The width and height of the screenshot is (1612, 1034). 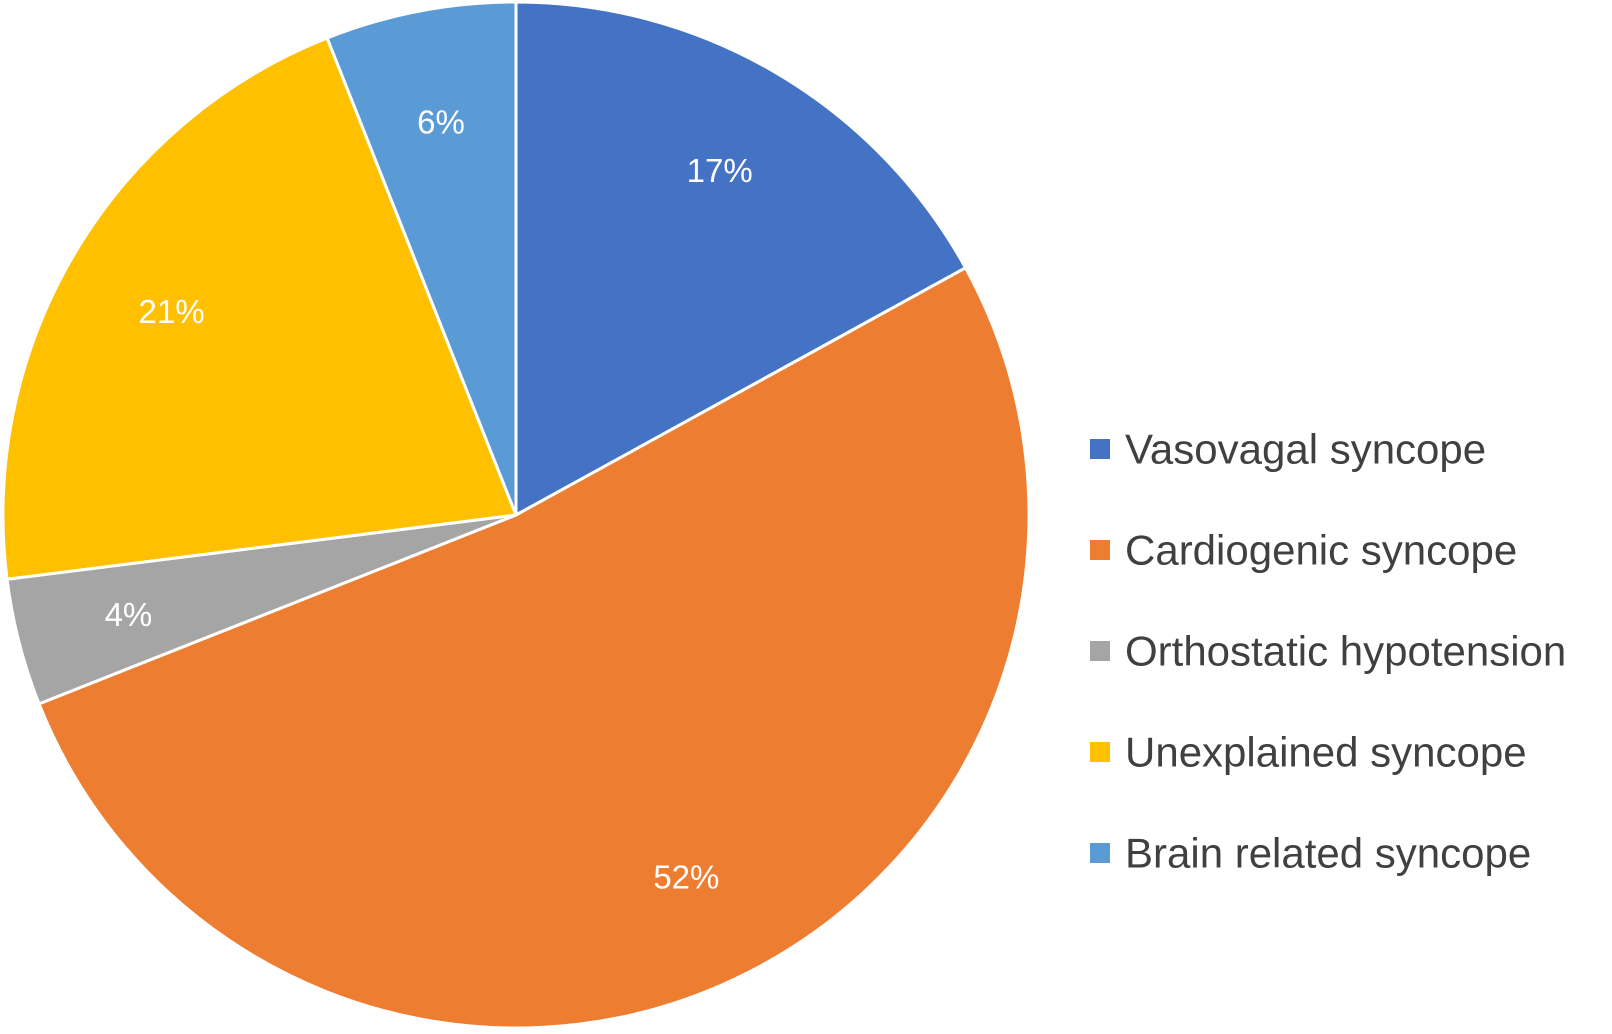 What do you see at coordinates (1345, 651) in the screenshot?
I see `legend-label-orthostatic-hypotension: Orthostatic hypotension` at bounding box center [1345, 651].